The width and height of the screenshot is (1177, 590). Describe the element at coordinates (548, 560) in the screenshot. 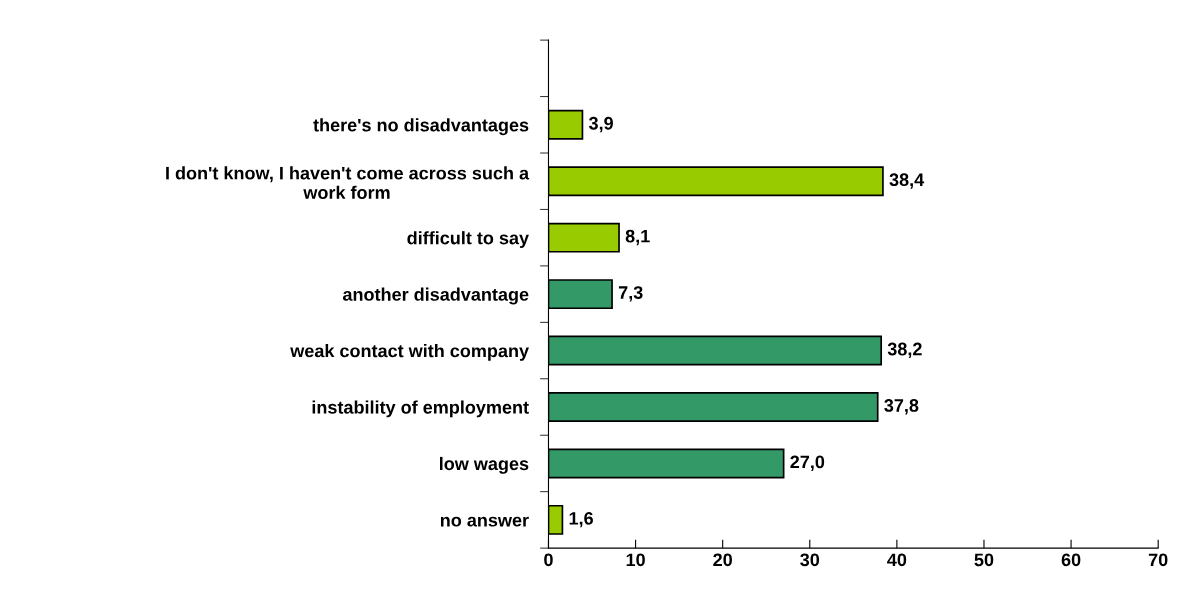

I see `x-tick-label: 0` at that location.